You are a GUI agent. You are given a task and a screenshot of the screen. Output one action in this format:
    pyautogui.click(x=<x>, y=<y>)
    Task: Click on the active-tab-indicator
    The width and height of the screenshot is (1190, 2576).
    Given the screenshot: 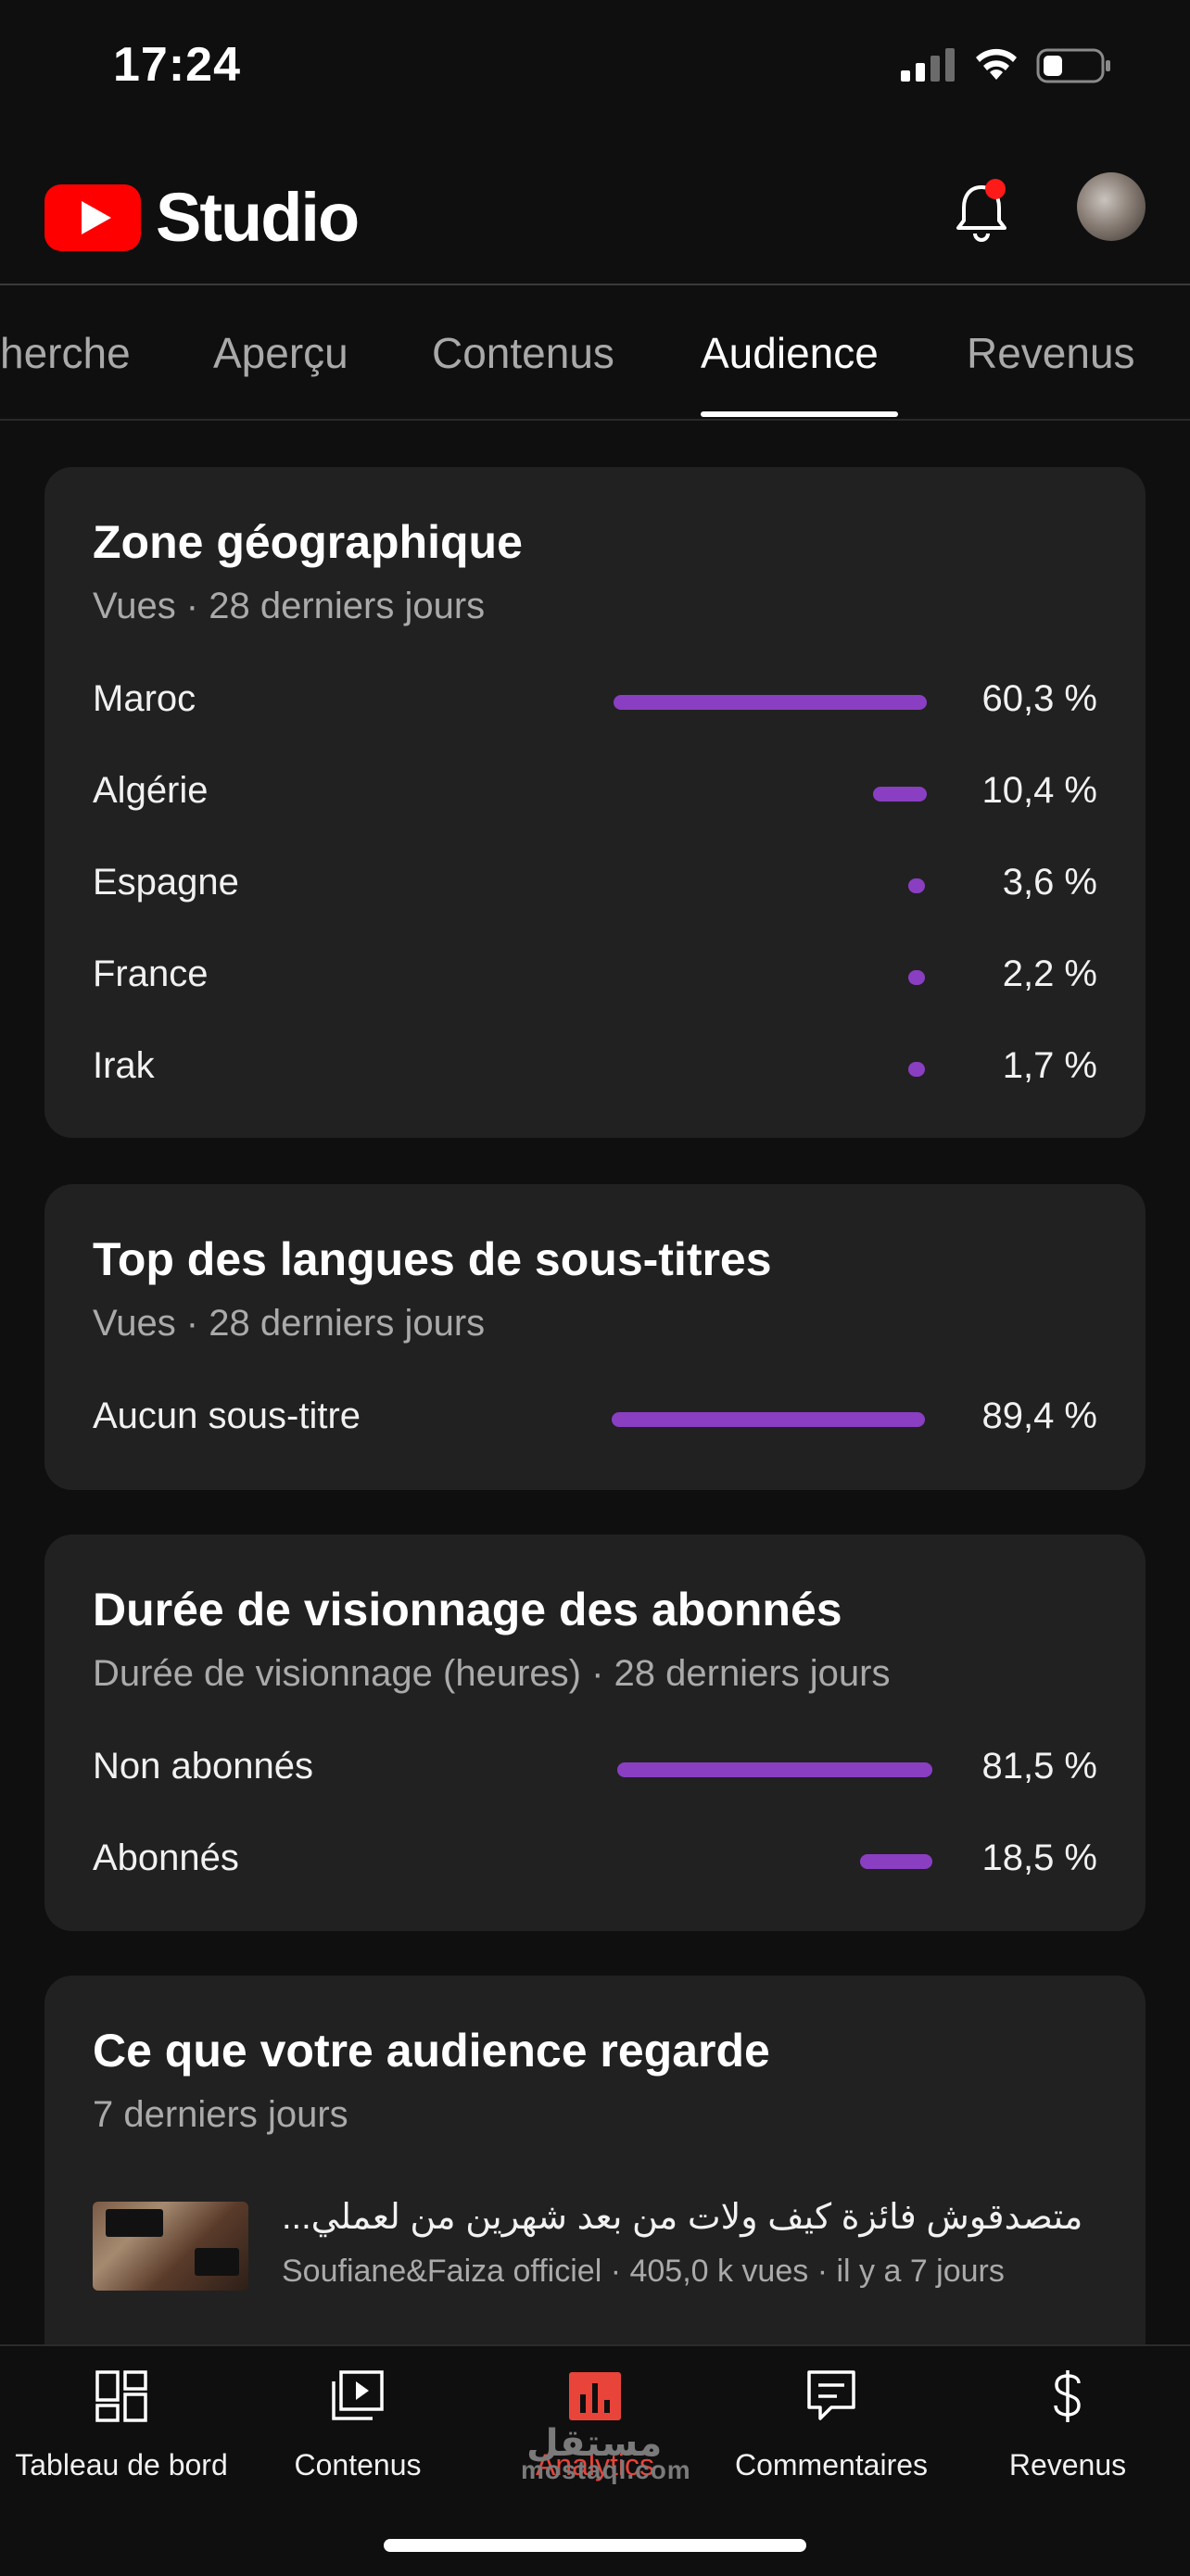 What is the action you would take?
    pyautogui.click(x=799, y=414)
    